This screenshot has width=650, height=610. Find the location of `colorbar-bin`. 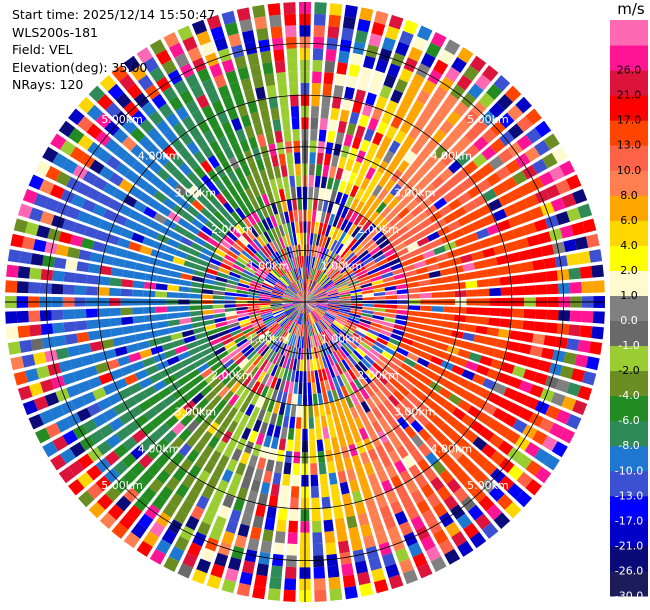

colorbar-bin is located at coordinates (629, 308).